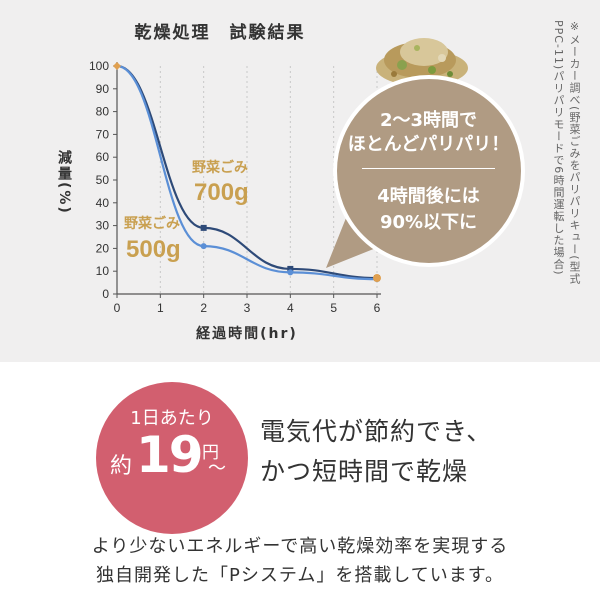 The width and height of the screenshot is (600, 600). Describe the element at coordinates (247, 333) in the screenshot. I see `x-axis-label: 経過時間(hr)` at that location.